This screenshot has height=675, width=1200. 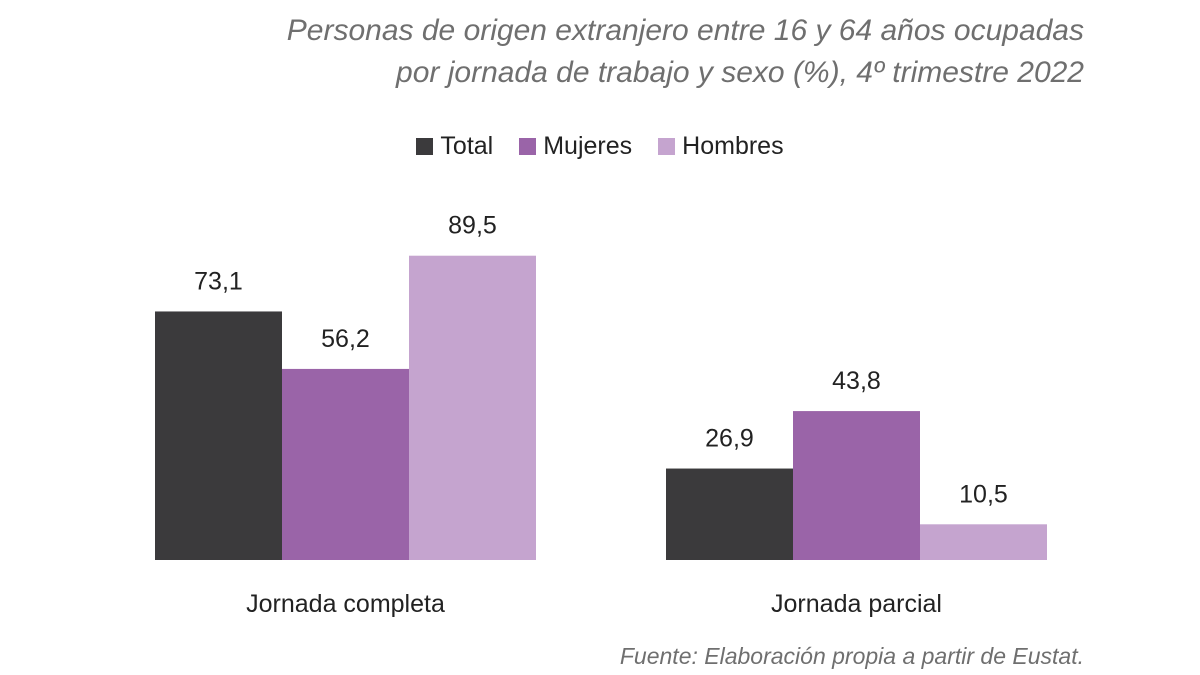 What do you see at coordinates (856, 381) in the screenshot?
I see `value-label-jornada-parcial-mujeres: 43,8` at bounding box center [856, 381].